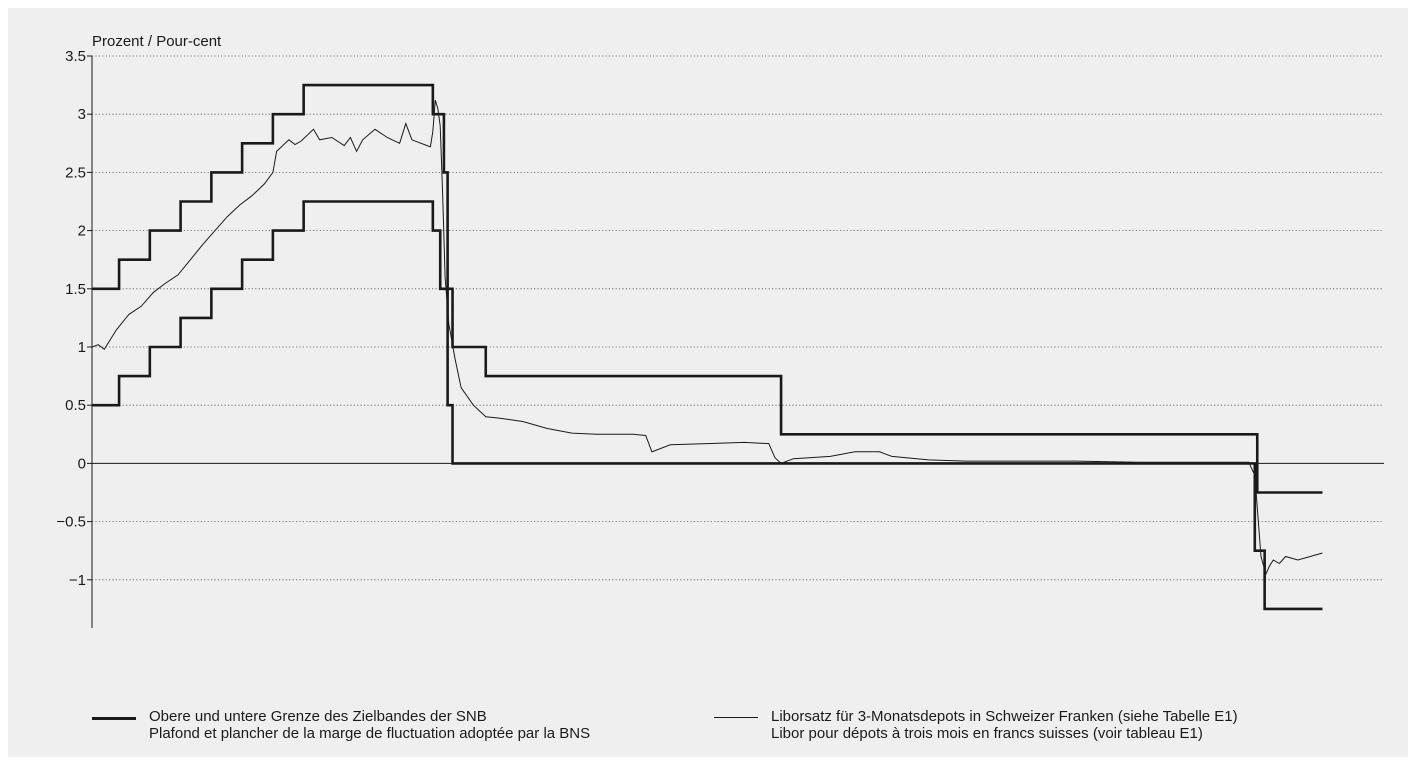 Image resolution: width=1416 pixels, height=765 pixels. Describe the element at coordinates (736, 717) in the screenshot. I see `legend-swatch-thin` at that location.